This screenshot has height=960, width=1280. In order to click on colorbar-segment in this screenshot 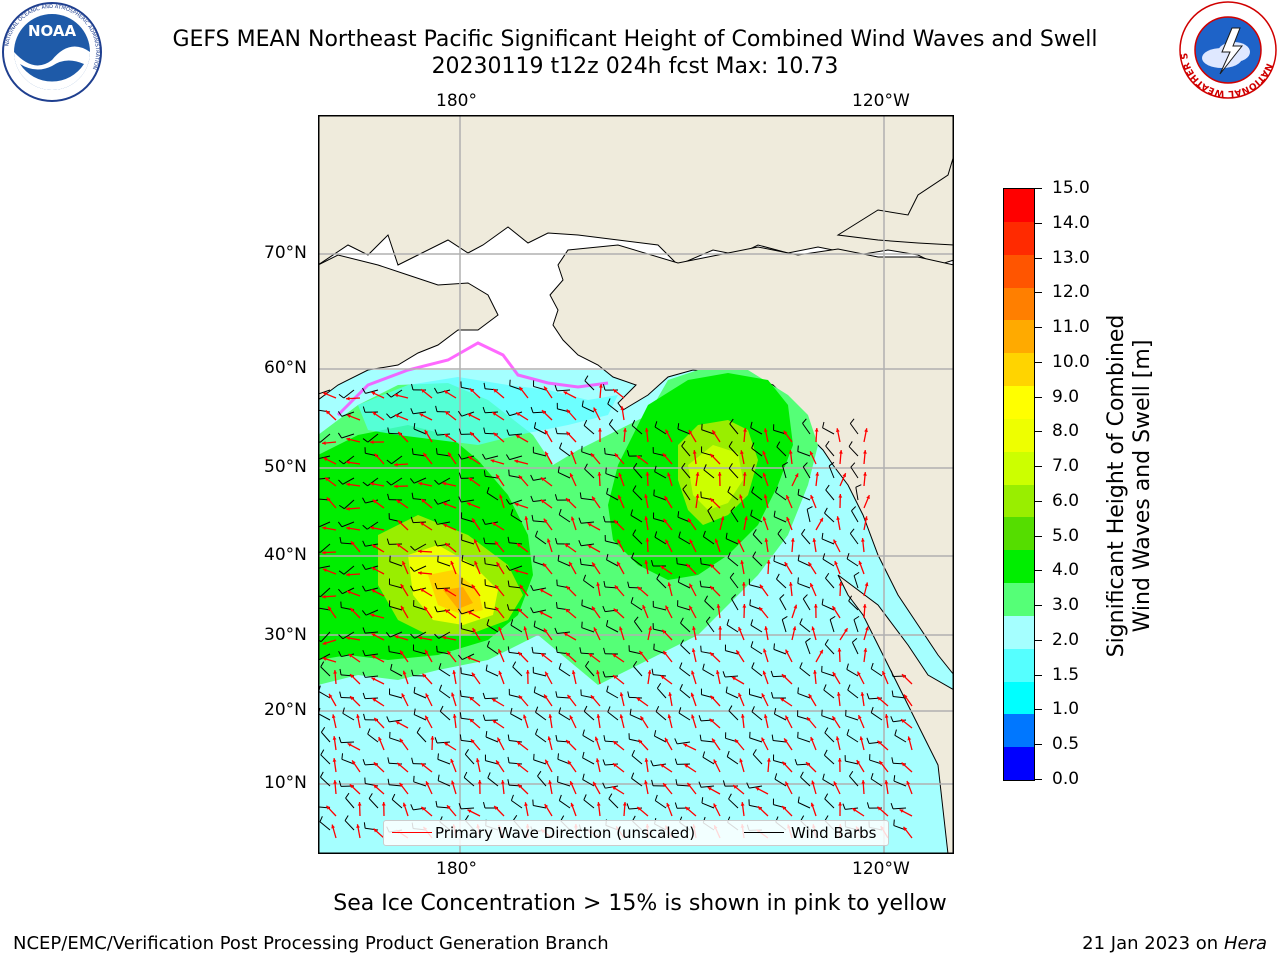, I will do `click(1019, 403)`.